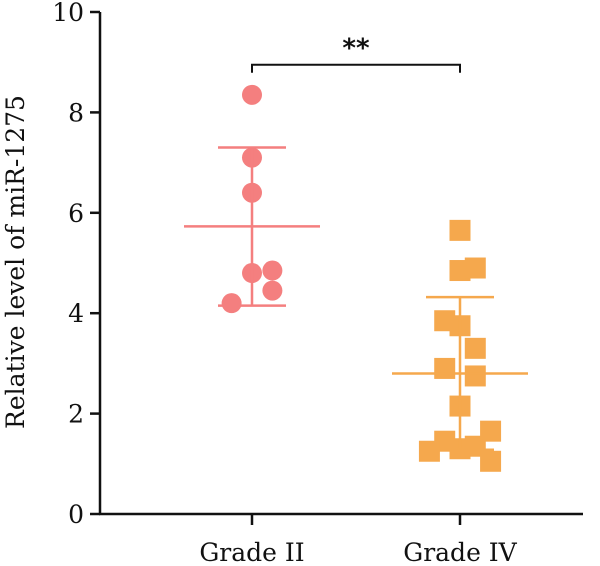 Image resolution: width=600 pixels, height=566 pixels. Describe the element at coordinates (460, 552) in the screenshot. I see `x-tick-label: Grade IV` at that location.